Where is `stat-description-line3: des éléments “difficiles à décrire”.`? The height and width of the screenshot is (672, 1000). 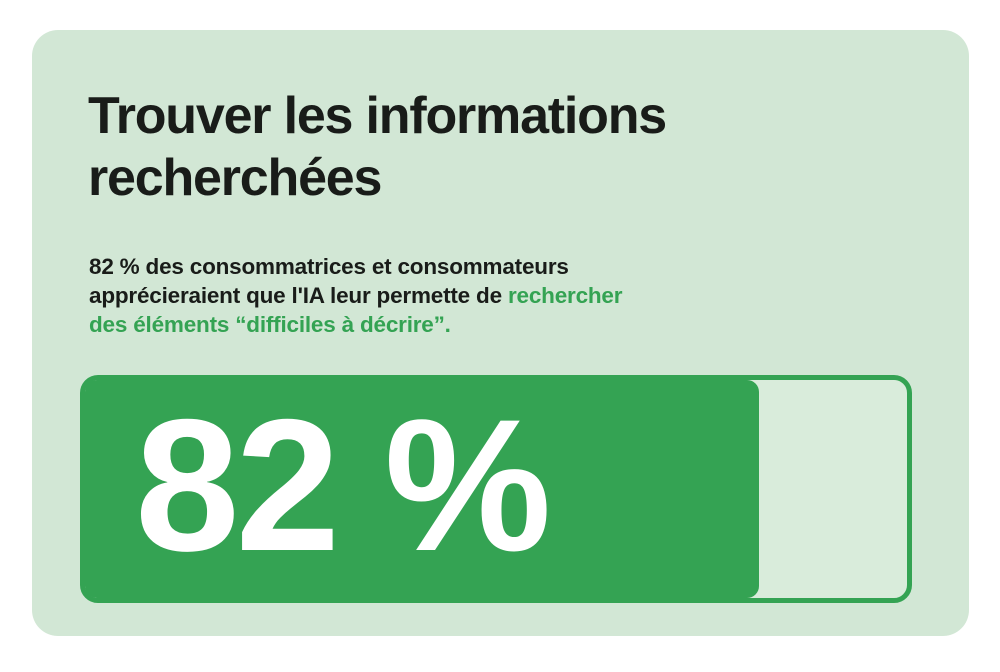
stat-description-line3: des éléments “difficiles à décrire”. is located at coordinates (270, 324).